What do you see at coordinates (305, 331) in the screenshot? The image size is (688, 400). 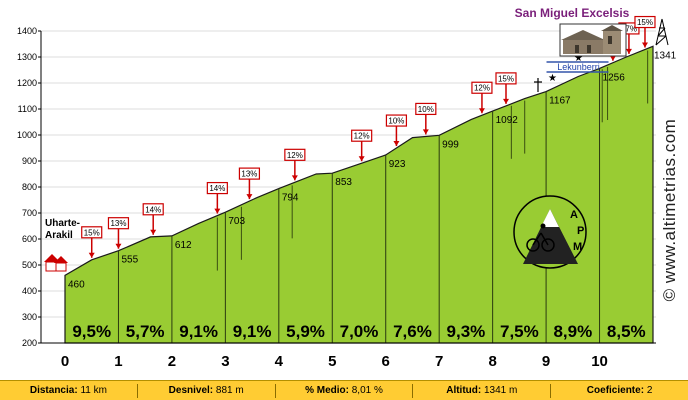 I see `segment-gradient-label: 5,9%` at bounding box center [305, 331].